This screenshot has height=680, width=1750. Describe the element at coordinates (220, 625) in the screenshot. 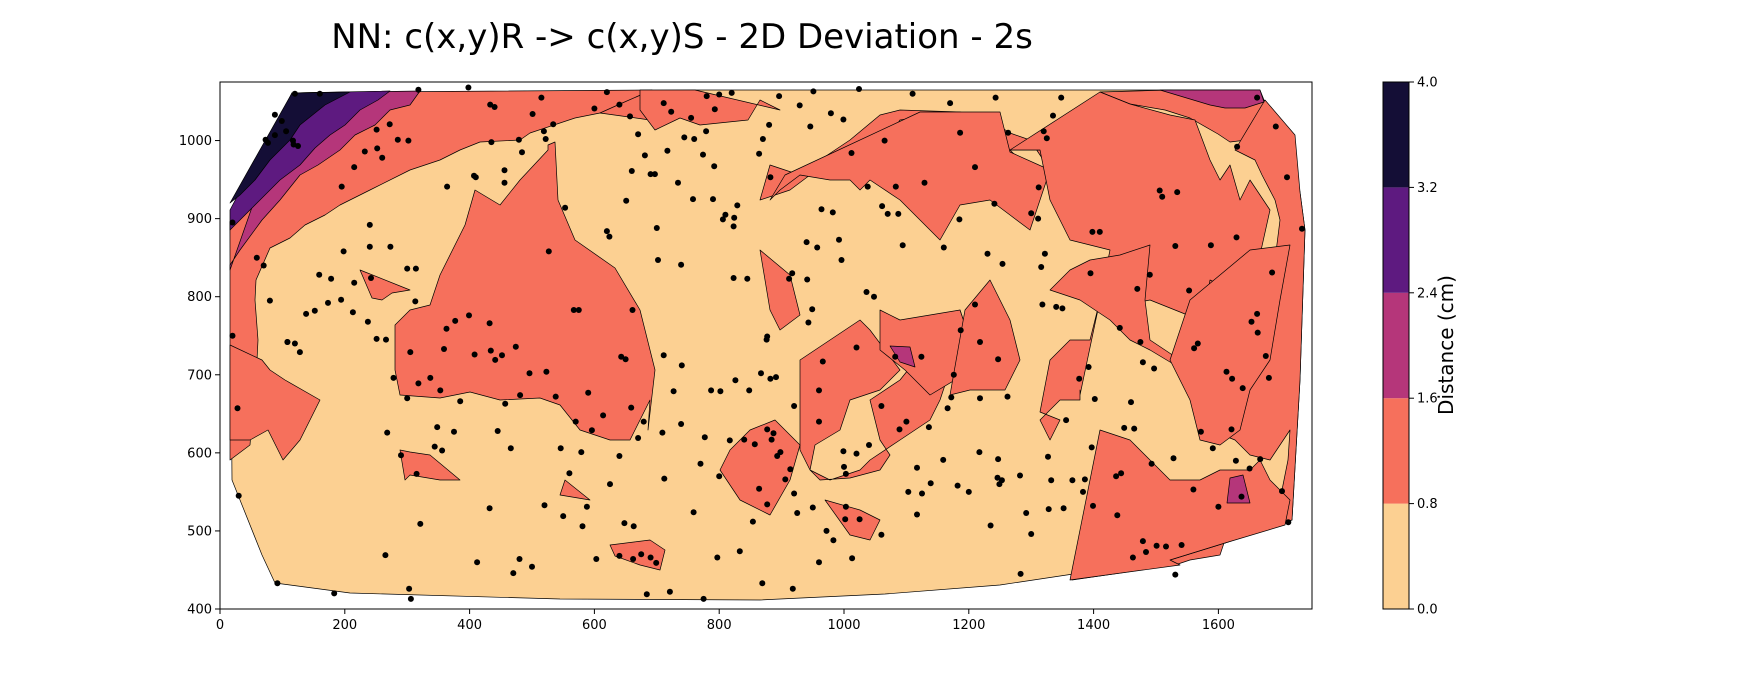

I see `x-tick-label: 0` at that location.